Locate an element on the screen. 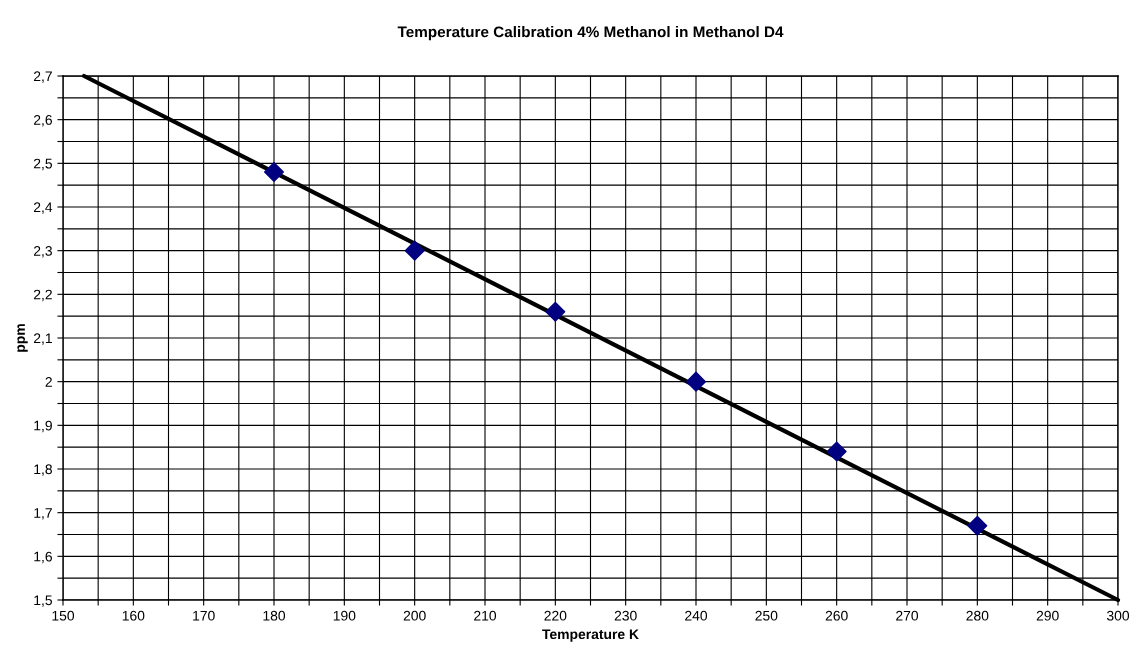  x-tick-label: 290 is located at coordinates (1047, 615).